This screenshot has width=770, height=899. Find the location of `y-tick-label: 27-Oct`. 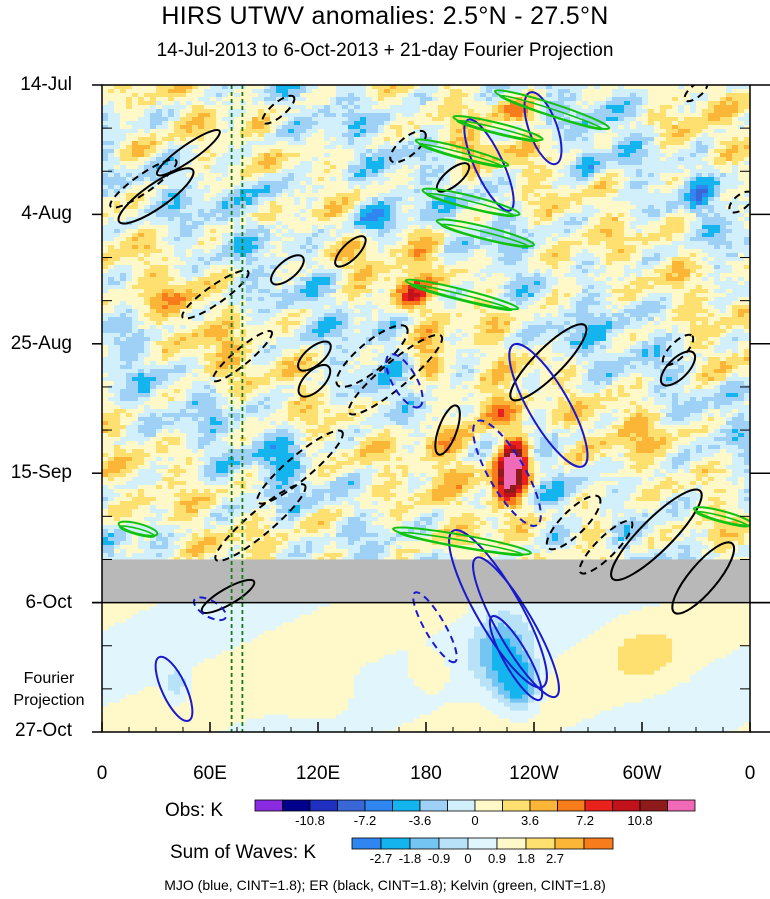

y-tick-label: 27-Oct is located at coordinates (43, 730).